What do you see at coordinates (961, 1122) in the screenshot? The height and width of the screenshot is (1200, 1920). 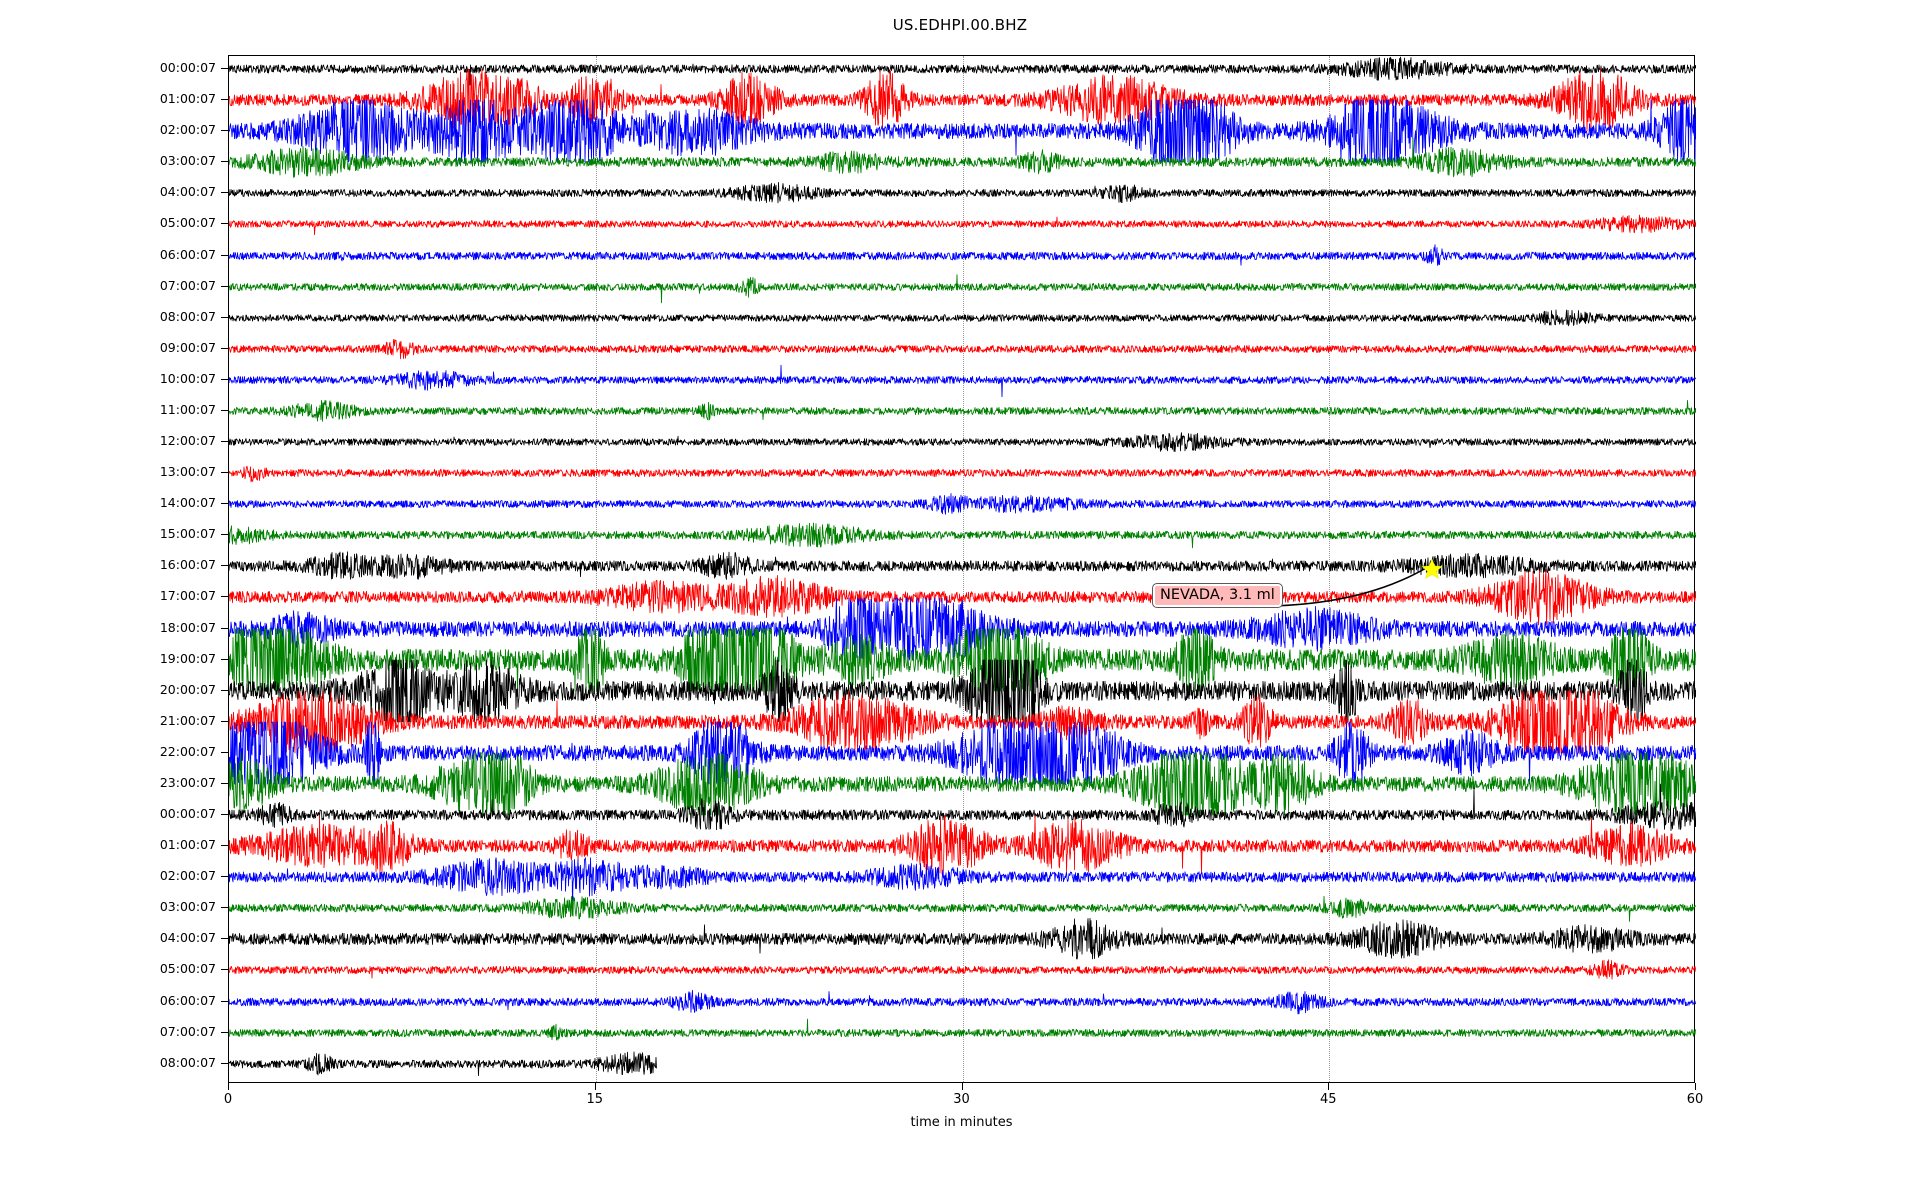 I see `x-axis-label: time in minutes` at bounding box center [961, 1122].